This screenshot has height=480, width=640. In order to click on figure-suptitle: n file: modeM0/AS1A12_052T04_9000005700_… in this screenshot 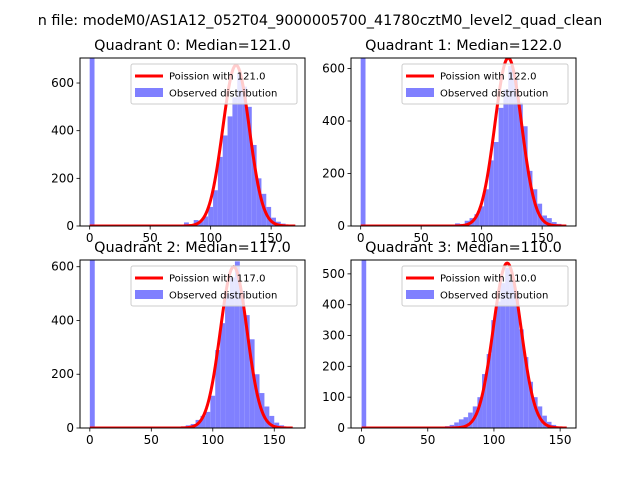, I will do `click(320, 21)`.